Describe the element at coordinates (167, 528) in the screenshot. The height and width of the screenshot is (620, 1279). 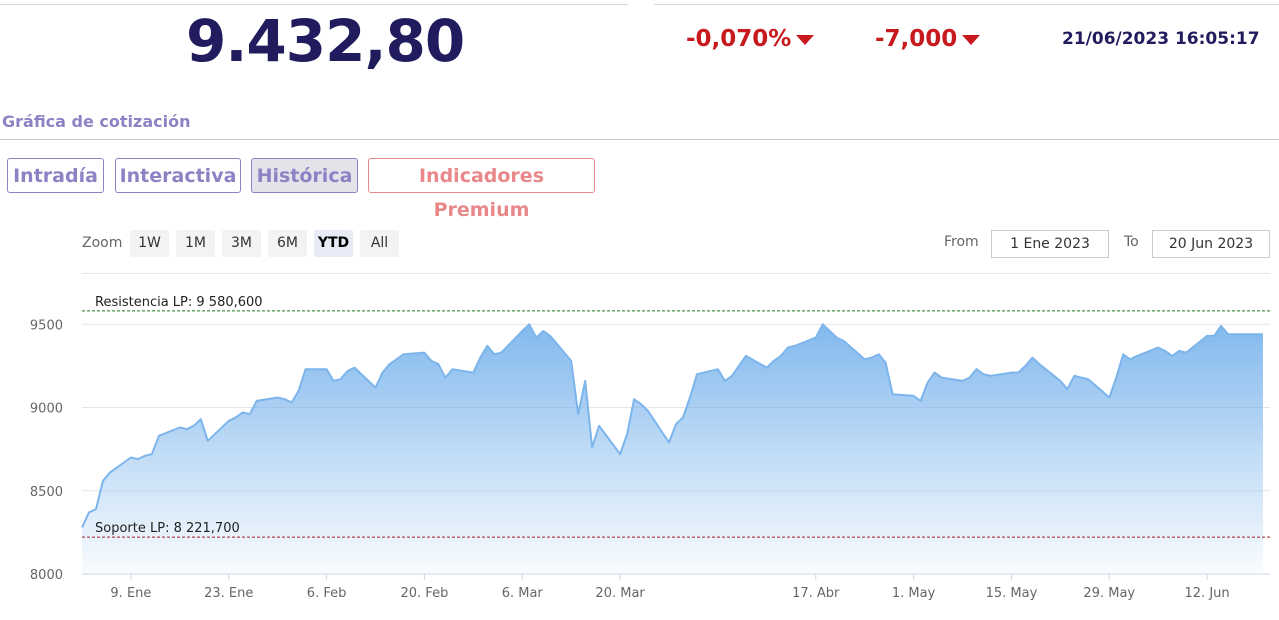
I see `level-label: Soporte LP: 8 221,700` at that location.